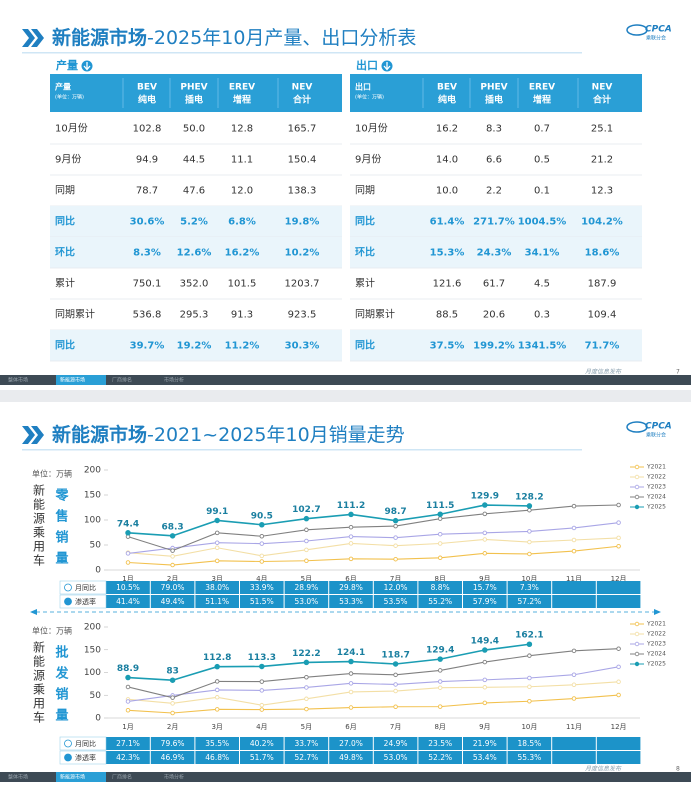 The width and height of the screenshot is (691, 792). Describe the element at coordinates (656, 624) in the screenshot. I see `legend-label: Y2021` at that location.